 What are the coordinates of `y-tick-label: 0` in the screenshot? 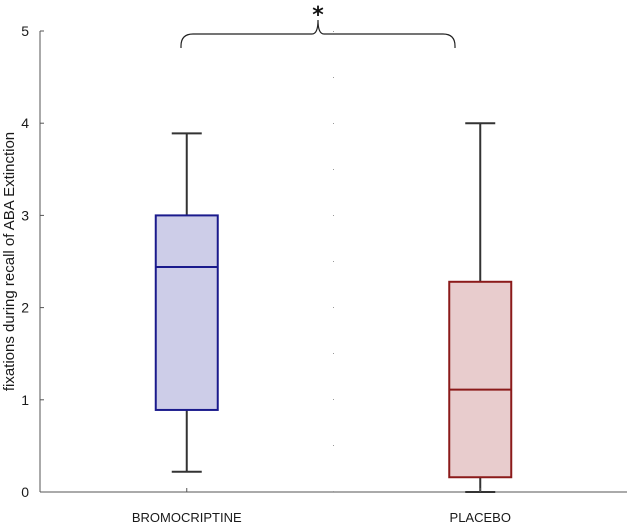 It's located at (25, 492).